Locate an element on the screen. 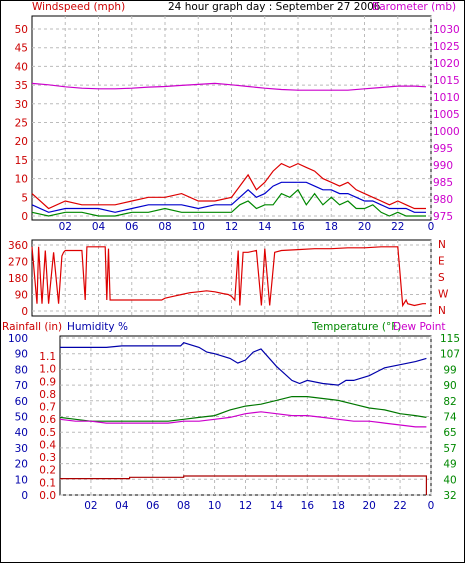 This screenshot has width=465, height=563. barometer-y-tick-label: 1015 is located at coordinates (446, 81).